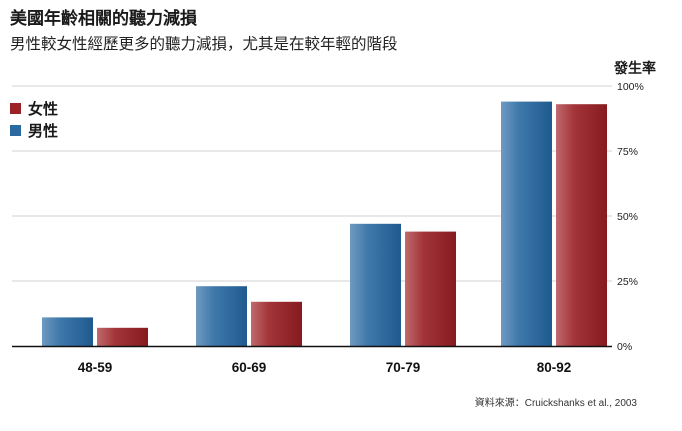 Image resolution: width=682 pixels, height=431 pixels. I want to click on legend: 女性 男性, so click(34, 119).